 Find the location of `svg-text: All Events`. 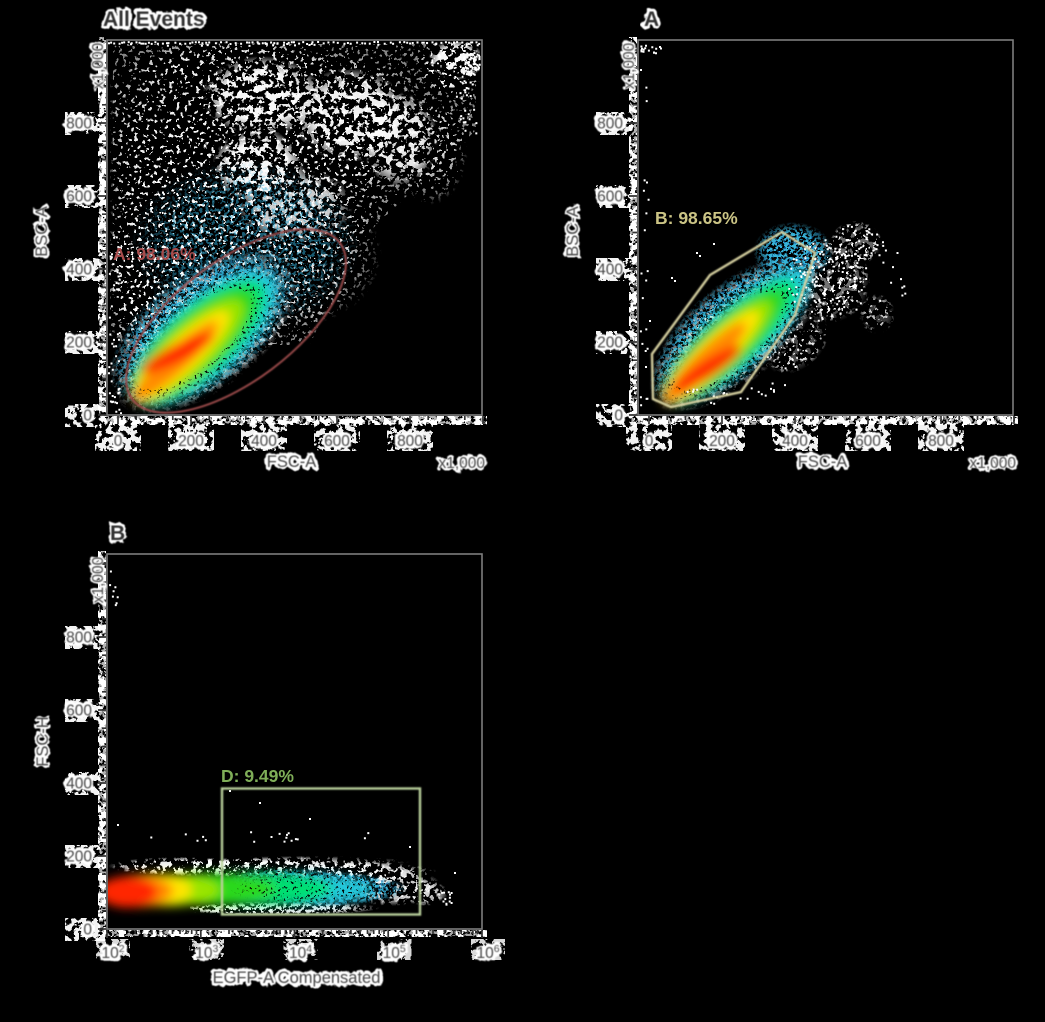

svg-text: All Events is located at coordinates (154, 19).